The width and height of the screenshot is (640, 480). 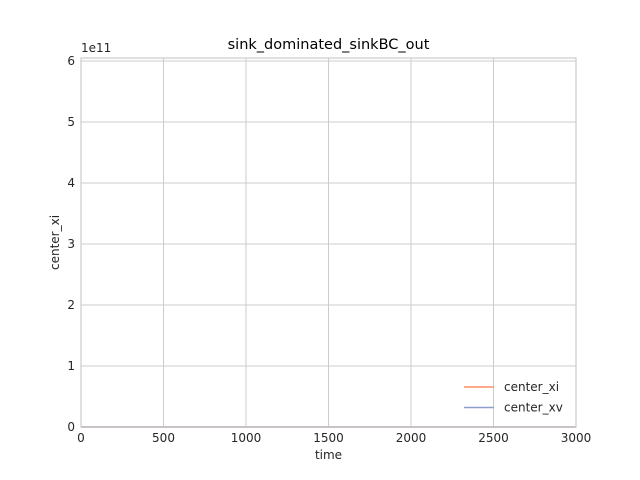 What do you see at coordinates (576, 438) in the screenshot?
I see `x-tick-label: 3000` at bounding box center [576, 438].